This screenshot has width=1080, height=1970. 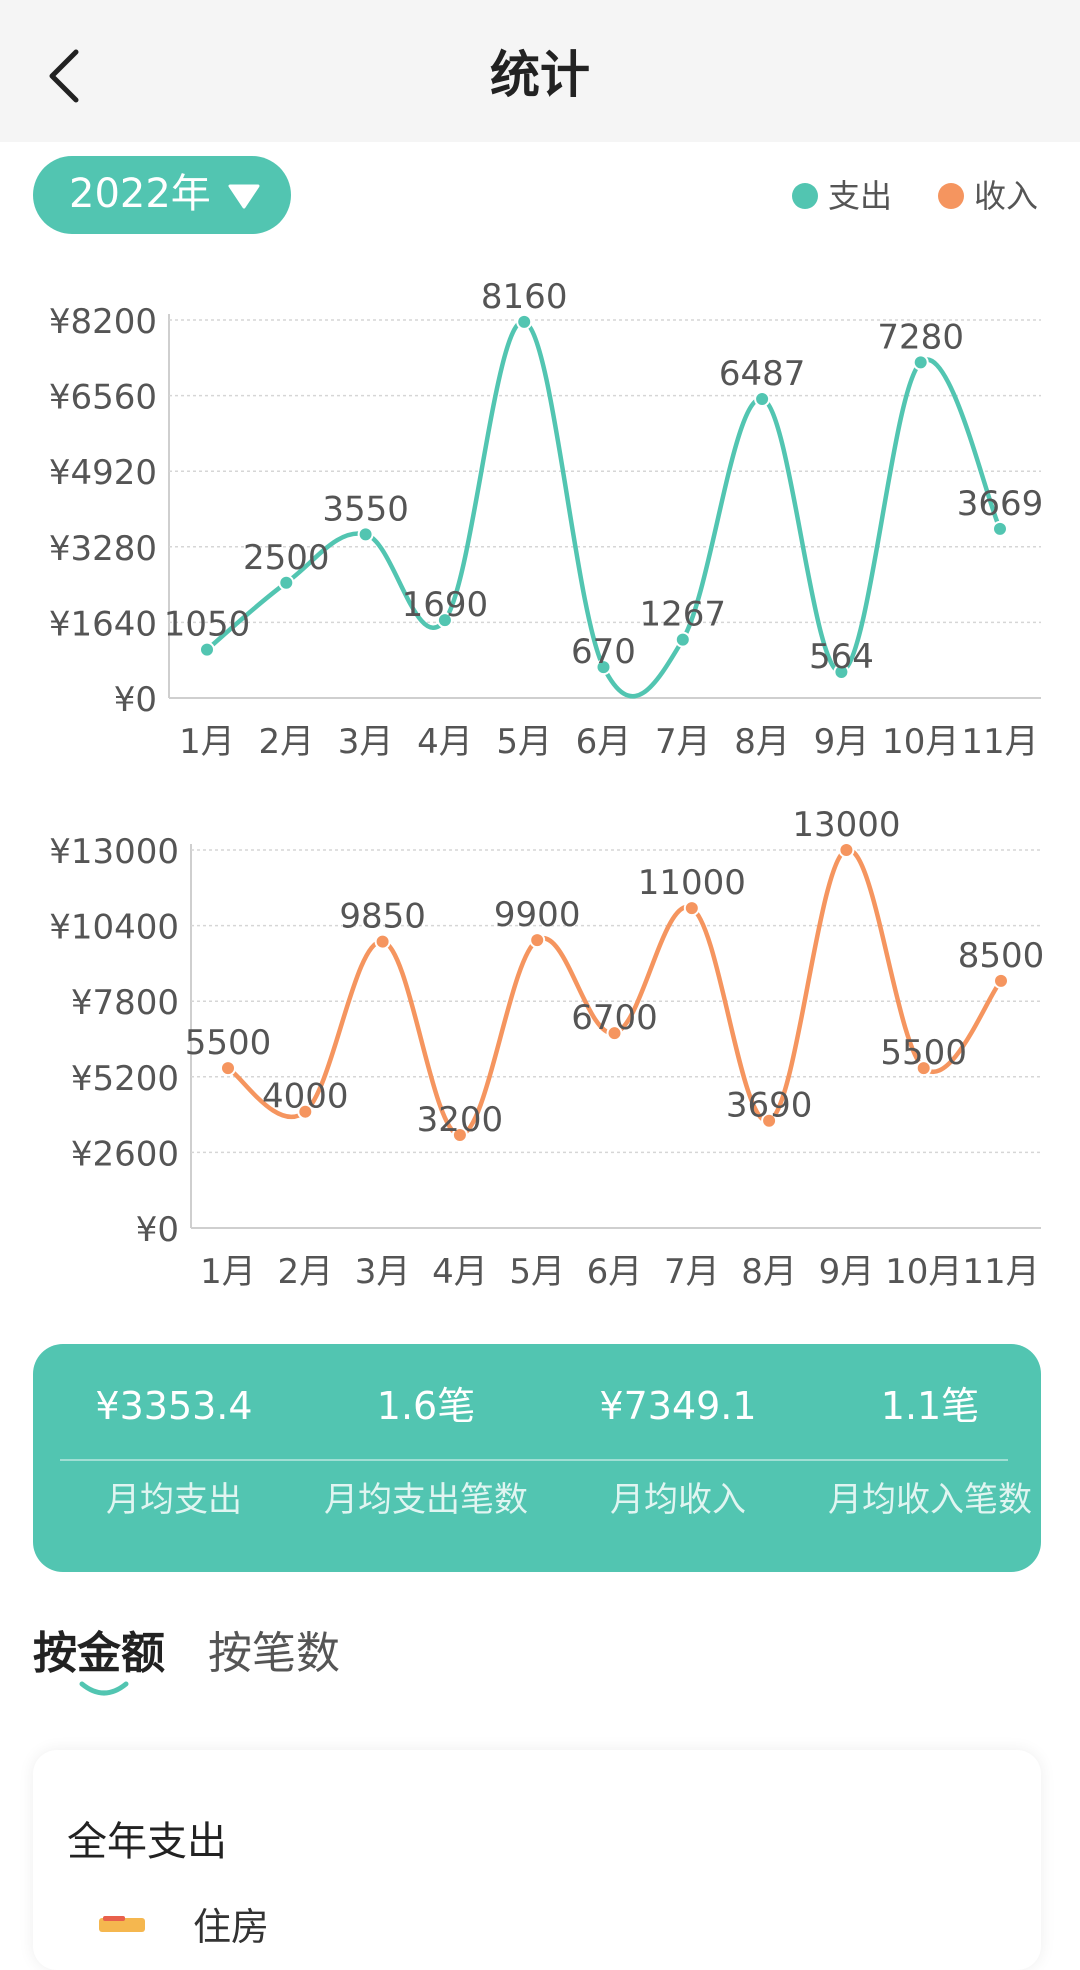 What do you see at coordinates (103, 549) in the screenshot?
I see `expense-y-tick-label: ¥3280` at bounding box center [103, 549].